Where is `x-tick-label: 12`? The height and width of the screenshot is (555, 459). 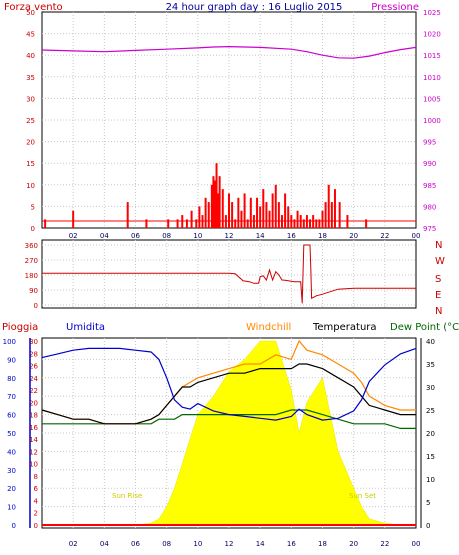
x-tick-label: 12 is located at coordinates (229, 544).